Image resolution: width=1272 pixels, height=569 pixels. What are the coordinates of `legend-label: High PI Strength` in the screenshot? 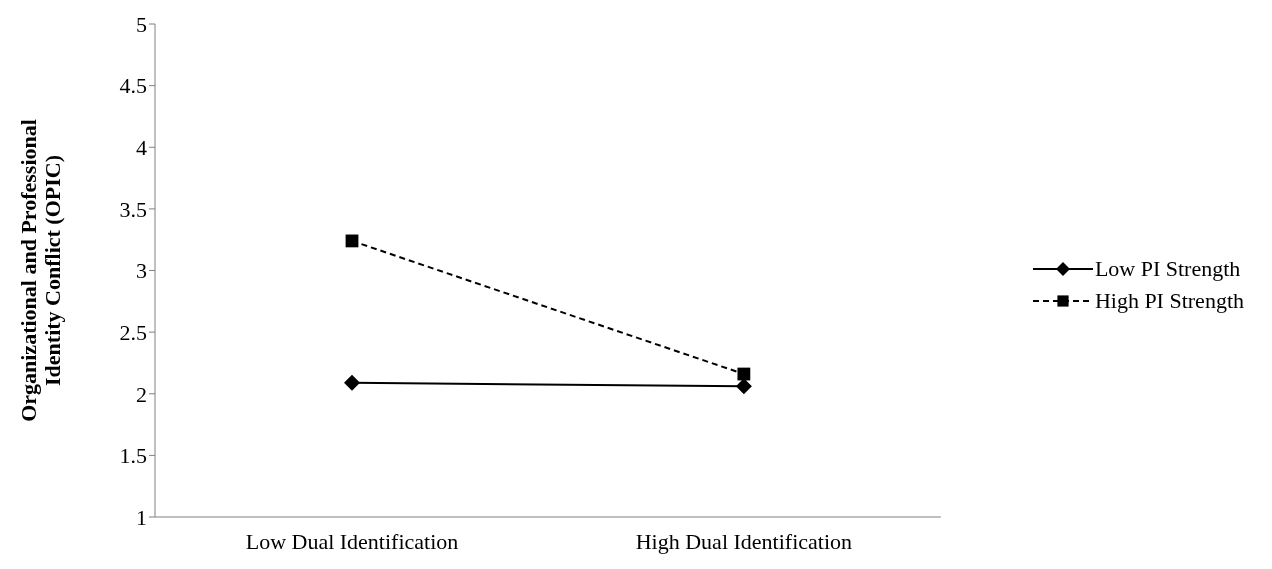 It's located at (1169, 300).